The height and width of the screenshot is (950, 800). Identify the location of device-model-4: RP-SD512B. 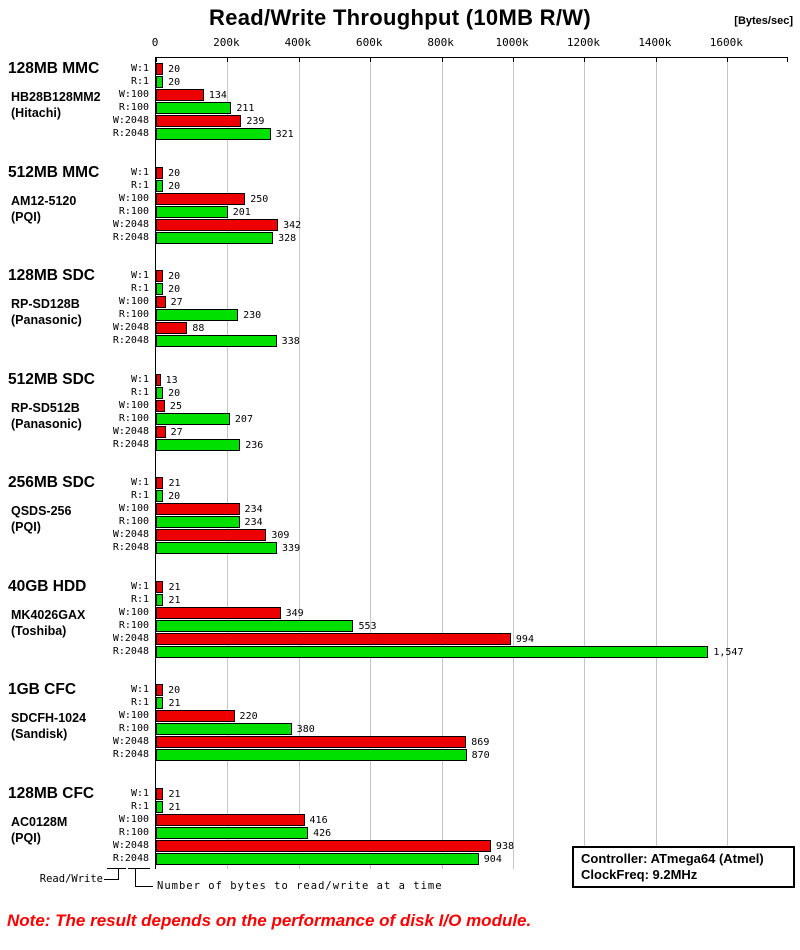
(45, 407).